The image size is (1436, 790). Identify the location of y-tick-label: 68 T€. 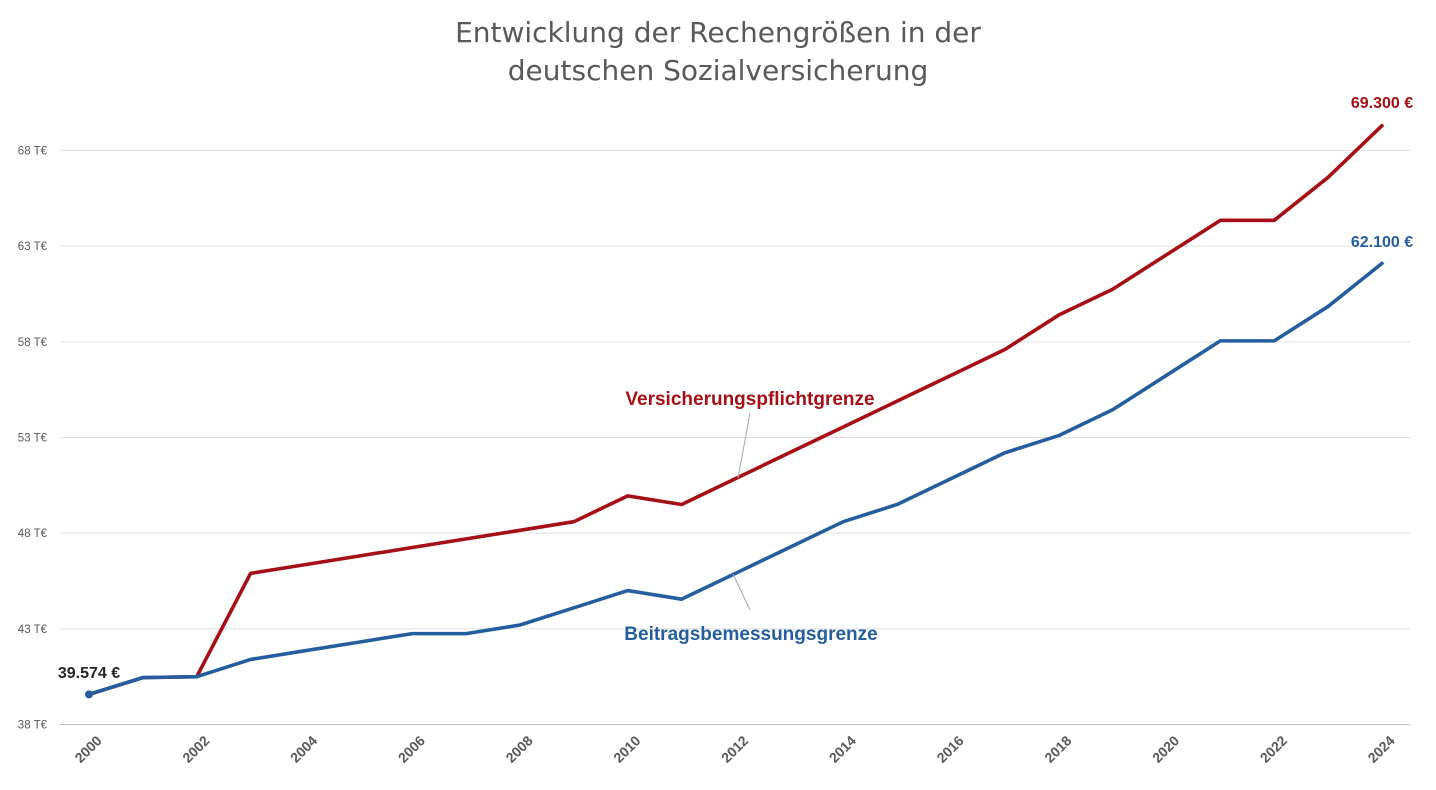
(33, 152).